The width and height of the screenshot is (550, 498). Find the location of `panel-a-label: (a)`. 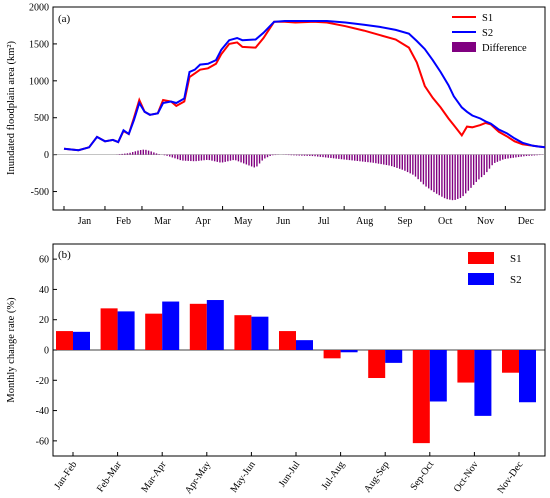

panel-a-label: (a) is located at coordinates (64, 19).